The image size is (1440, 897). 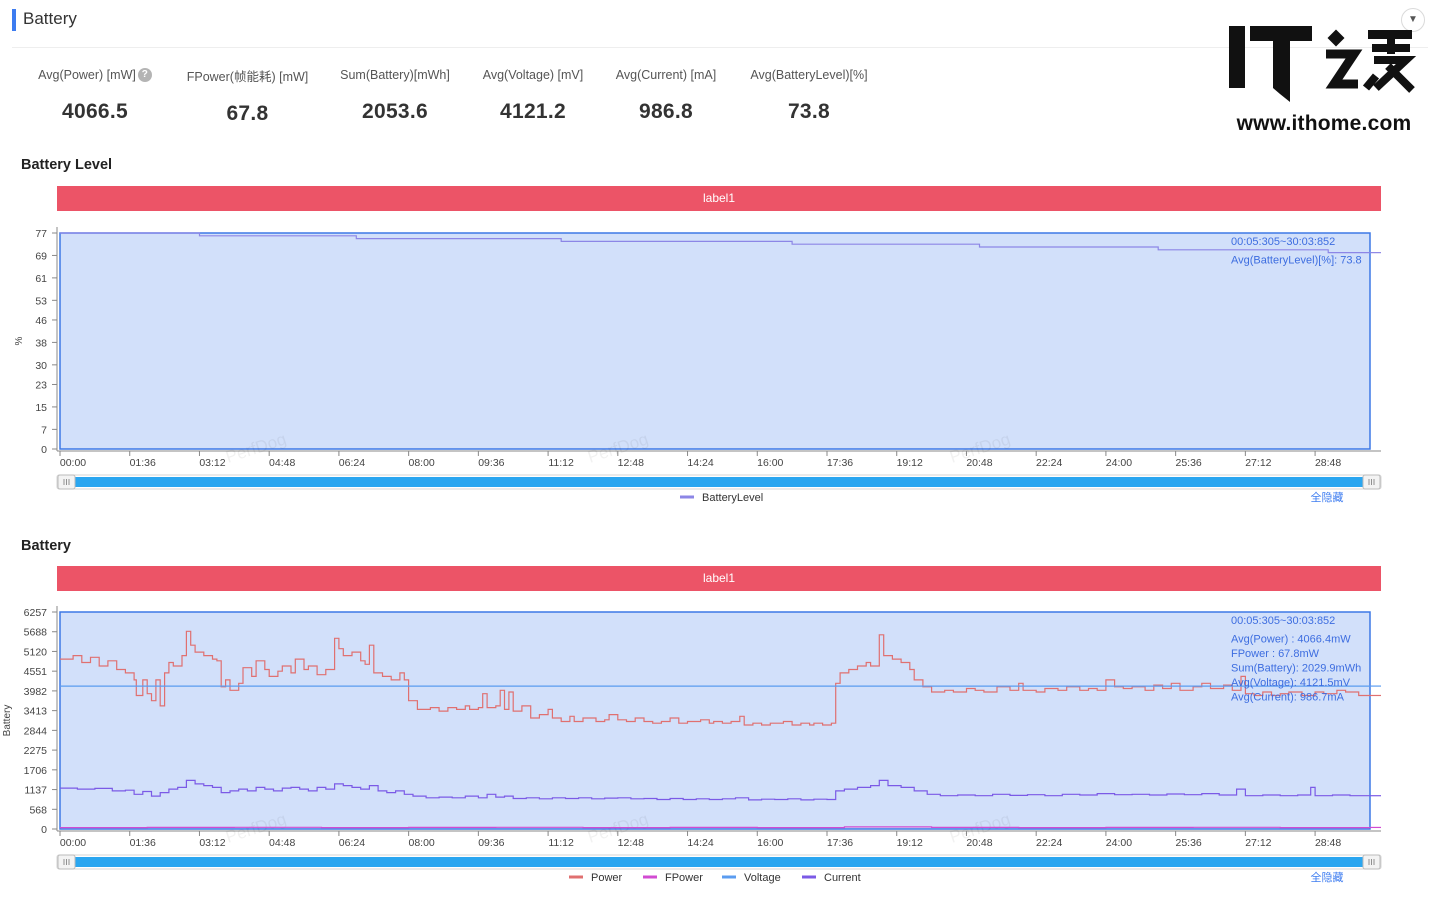 What do you see at coordinates (36, 751) in the screenshot?
I see `y-tick-label: 2275` at bounding box center [36, 751].